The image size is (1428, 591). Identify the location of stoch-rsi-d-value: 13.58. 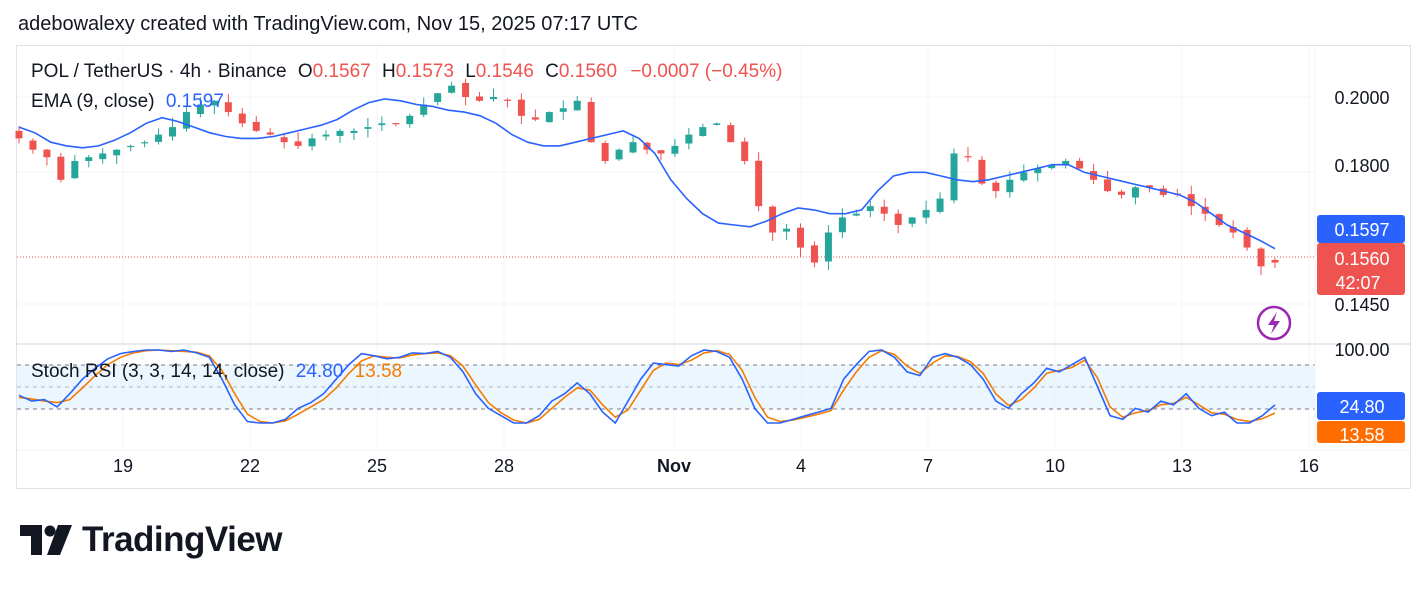
(378, 371).